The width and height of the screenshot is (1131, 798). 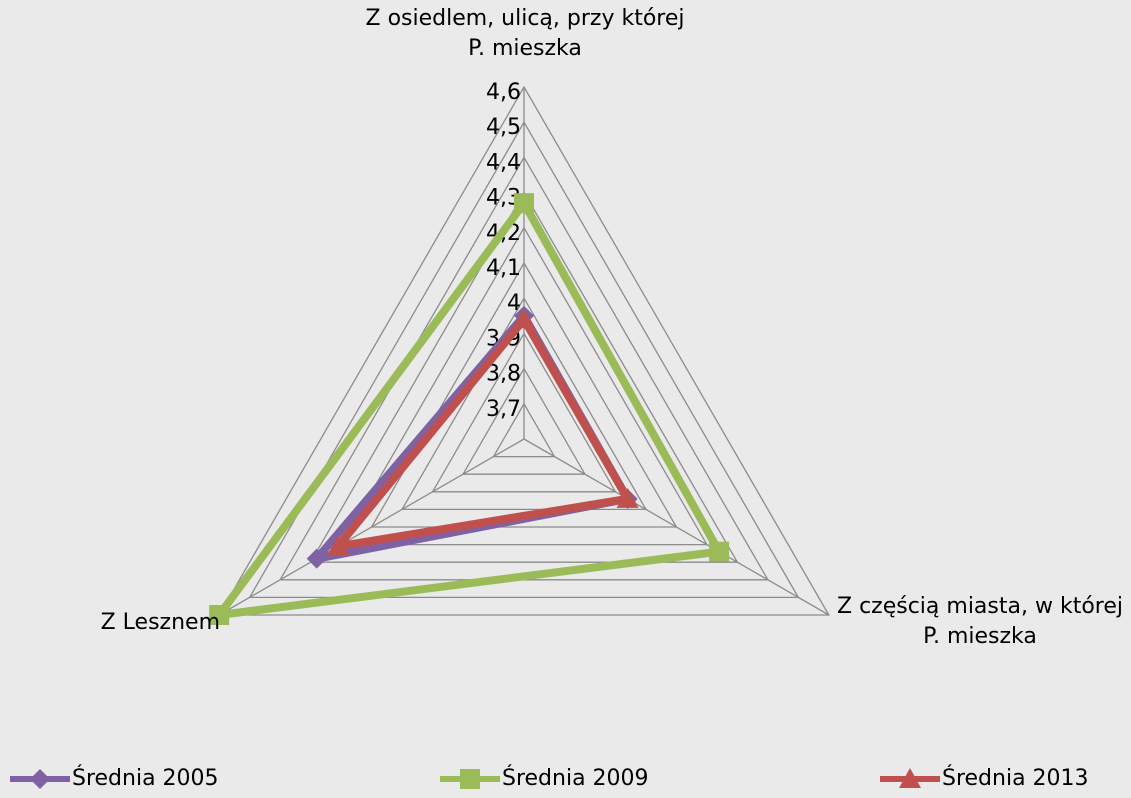 What do you see at coordinates (980, 621) in the screenshot?
I see `axis-label: Z częścią miasta, w której P. mieszka` at bounding box center [980, 621].